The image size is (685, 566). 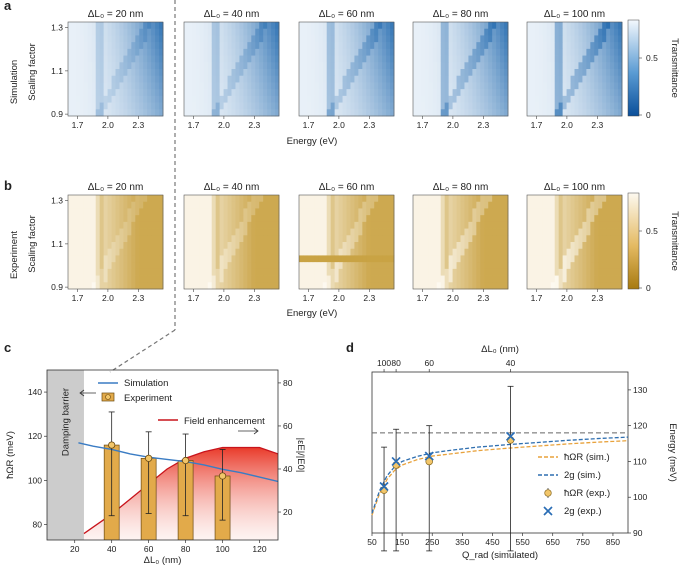 I want to click on heatmap-title: ΔL₀ = 20 nm, so click(x=116, y=187).